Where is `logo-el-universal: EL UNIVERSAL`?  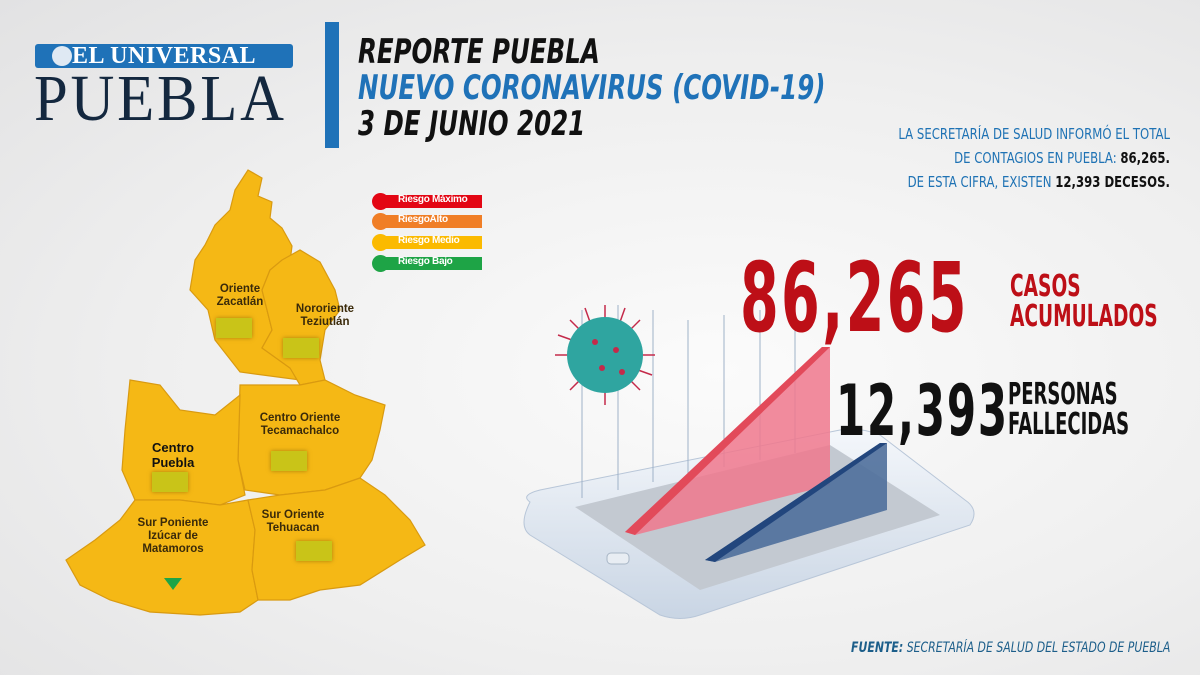 logo-el-universal: EL UNIVERSAL is located at coordinates (164, 56).